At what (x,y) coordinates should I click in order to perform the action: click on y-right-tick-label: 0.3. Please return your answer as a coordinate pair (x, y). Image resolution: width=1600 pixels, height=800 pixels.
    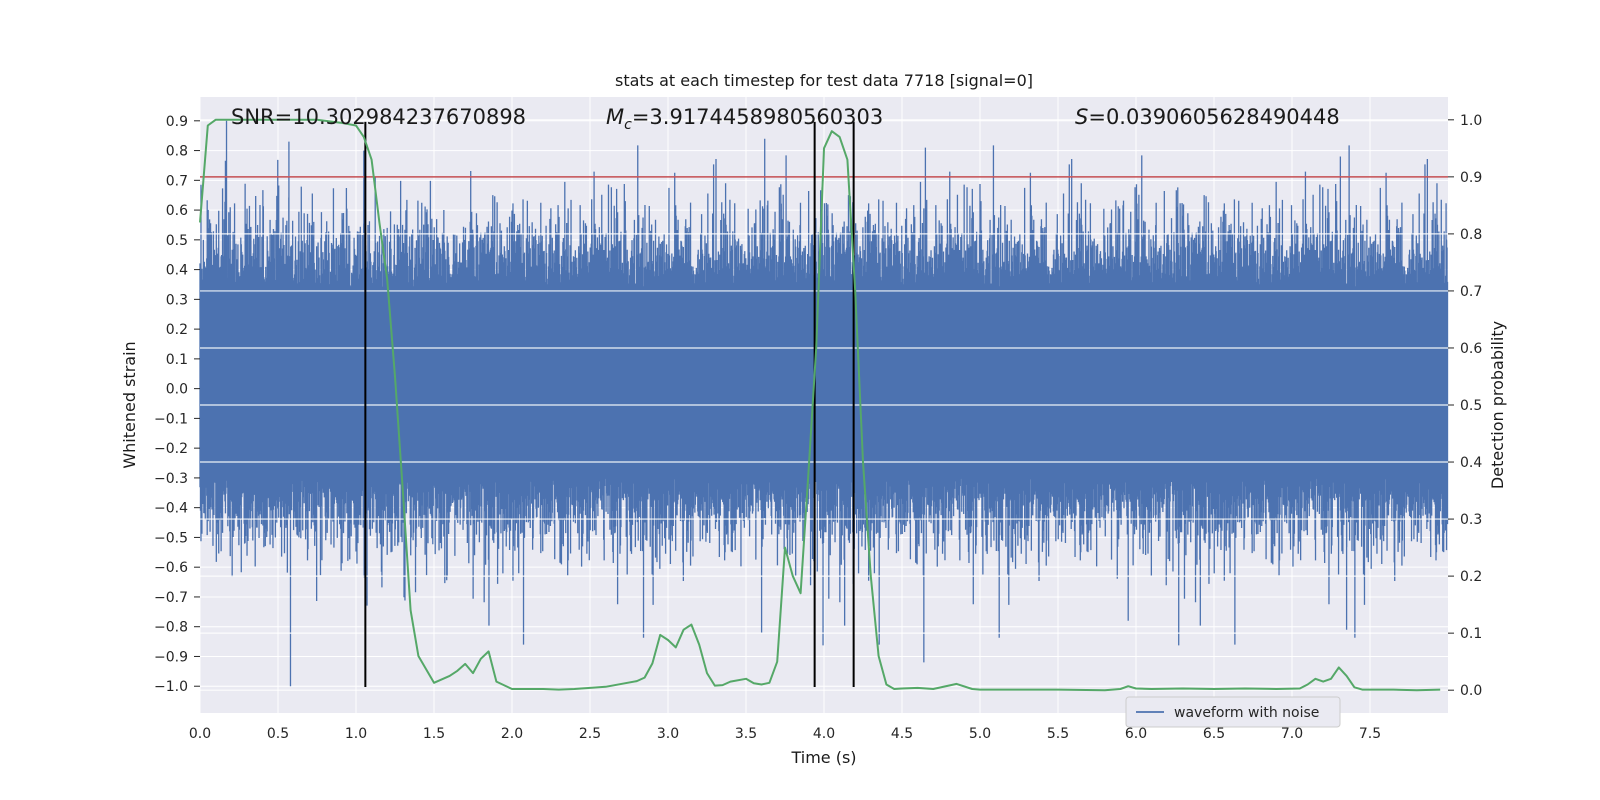
    Looking at the image, I should click on (1471, 520).